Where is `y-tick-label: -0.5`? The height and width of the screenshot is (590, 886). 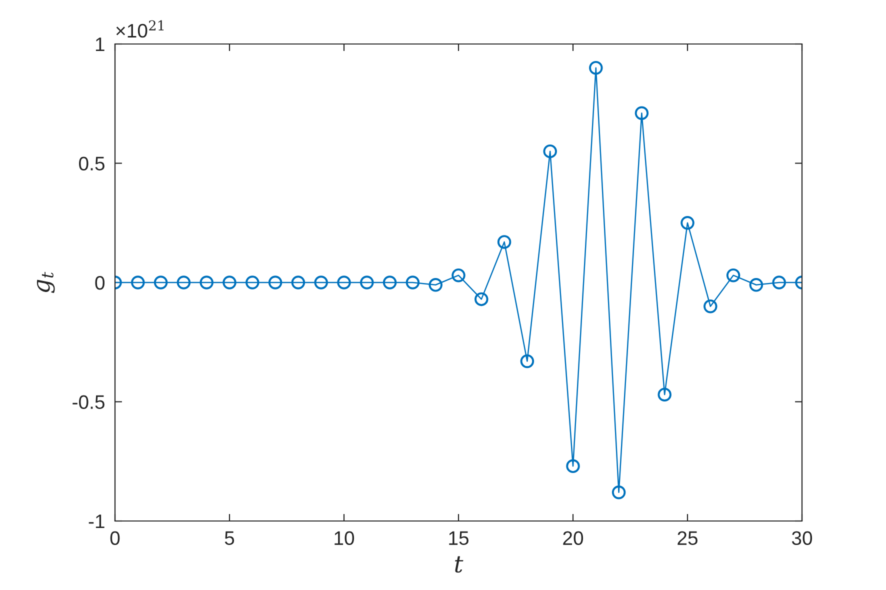 y-tick-label: -0.5 is located at coordinates (88, 402).